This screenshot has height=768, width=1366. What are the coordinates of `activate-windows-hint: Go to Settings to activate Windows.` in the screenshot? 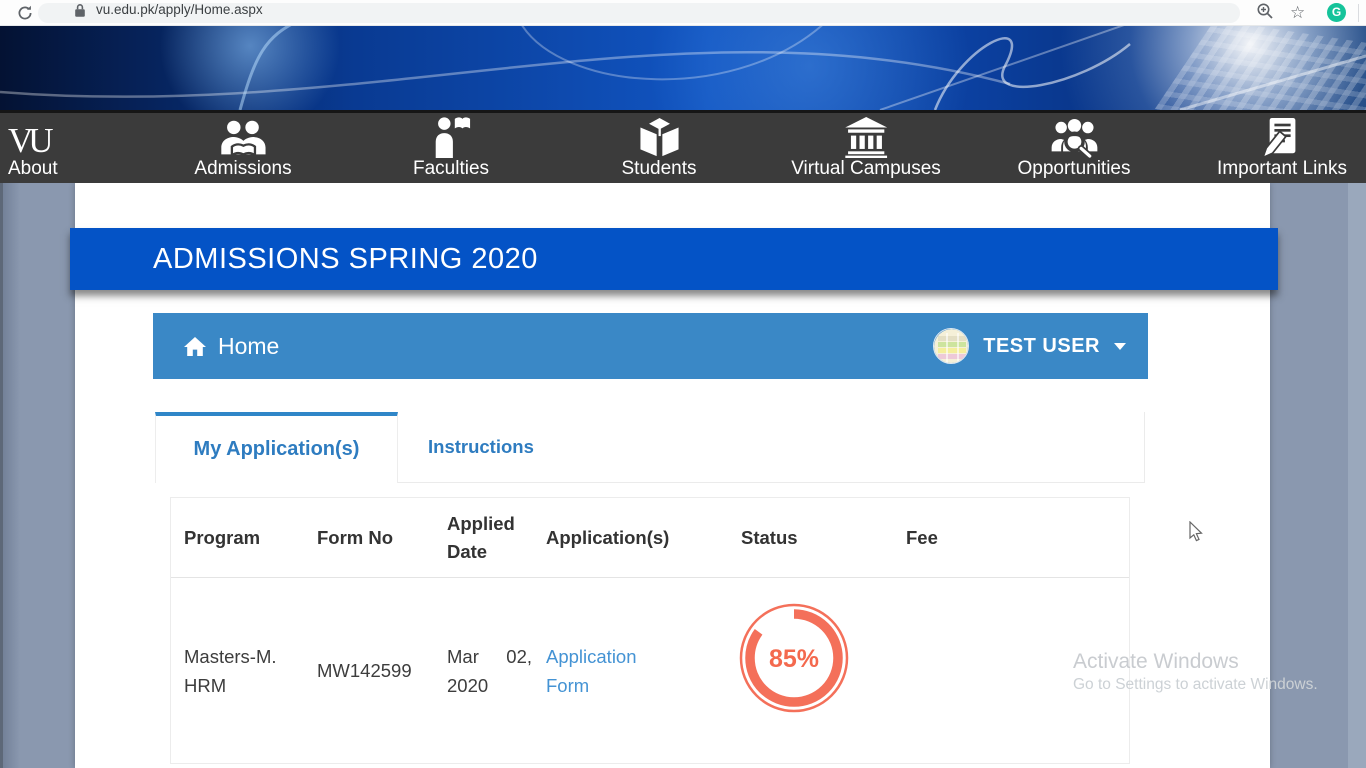 It's located at (1195, 684).